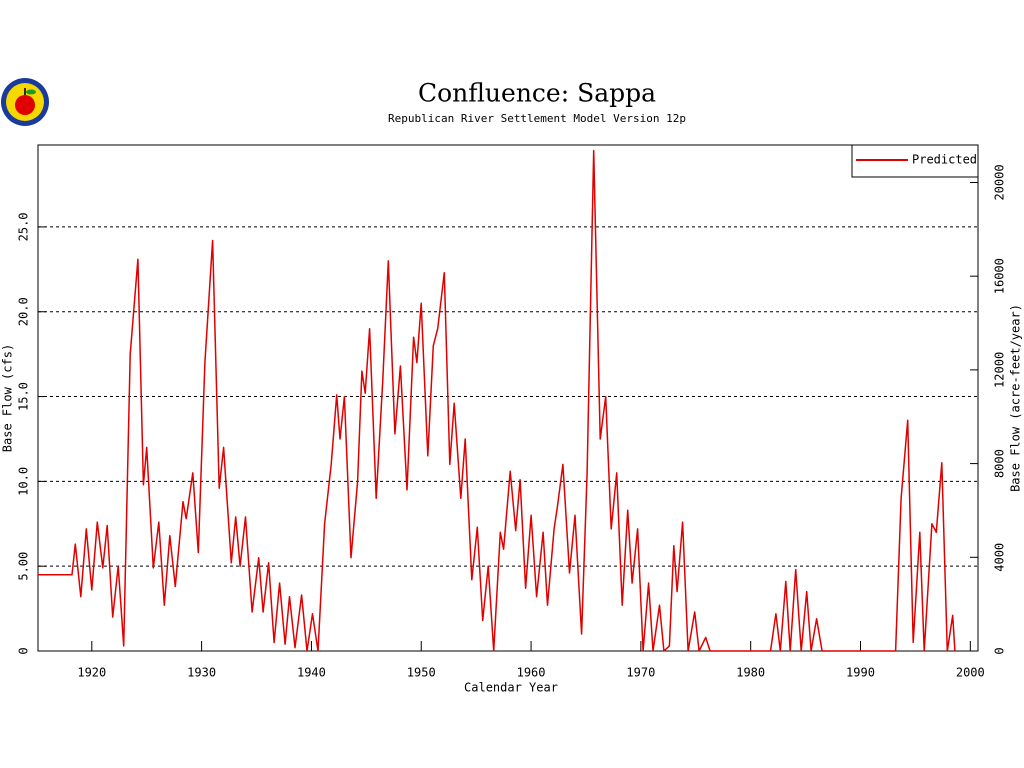  What do you see at coordinates (537, 93) in the screenshot?
I see `chart-title: Confluence: Sappa` at bounding box center [537, 93].